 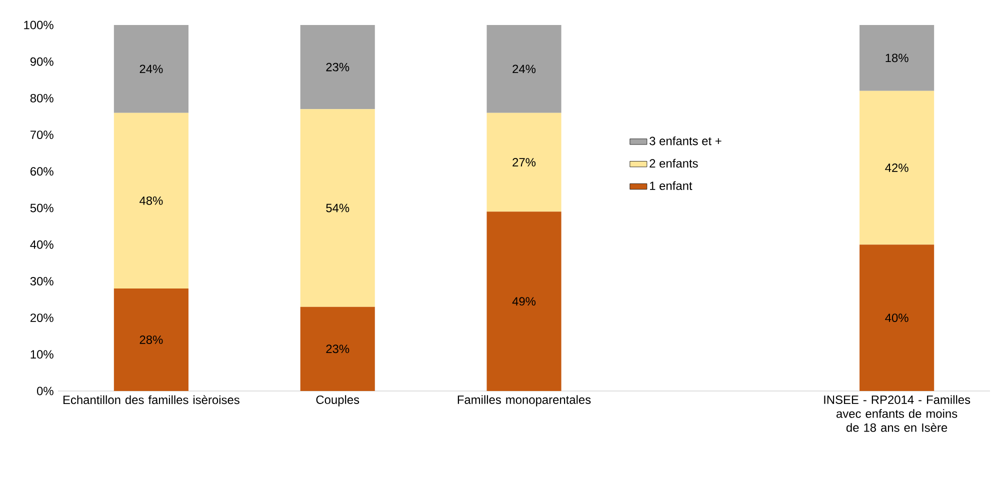 I want to click on legend-label: 3 enfants et +, so click(x=686, y=141).